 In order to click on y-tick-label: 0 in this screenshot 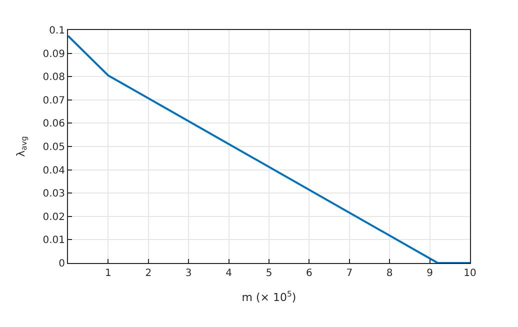, I will do `click(61, 264)`.